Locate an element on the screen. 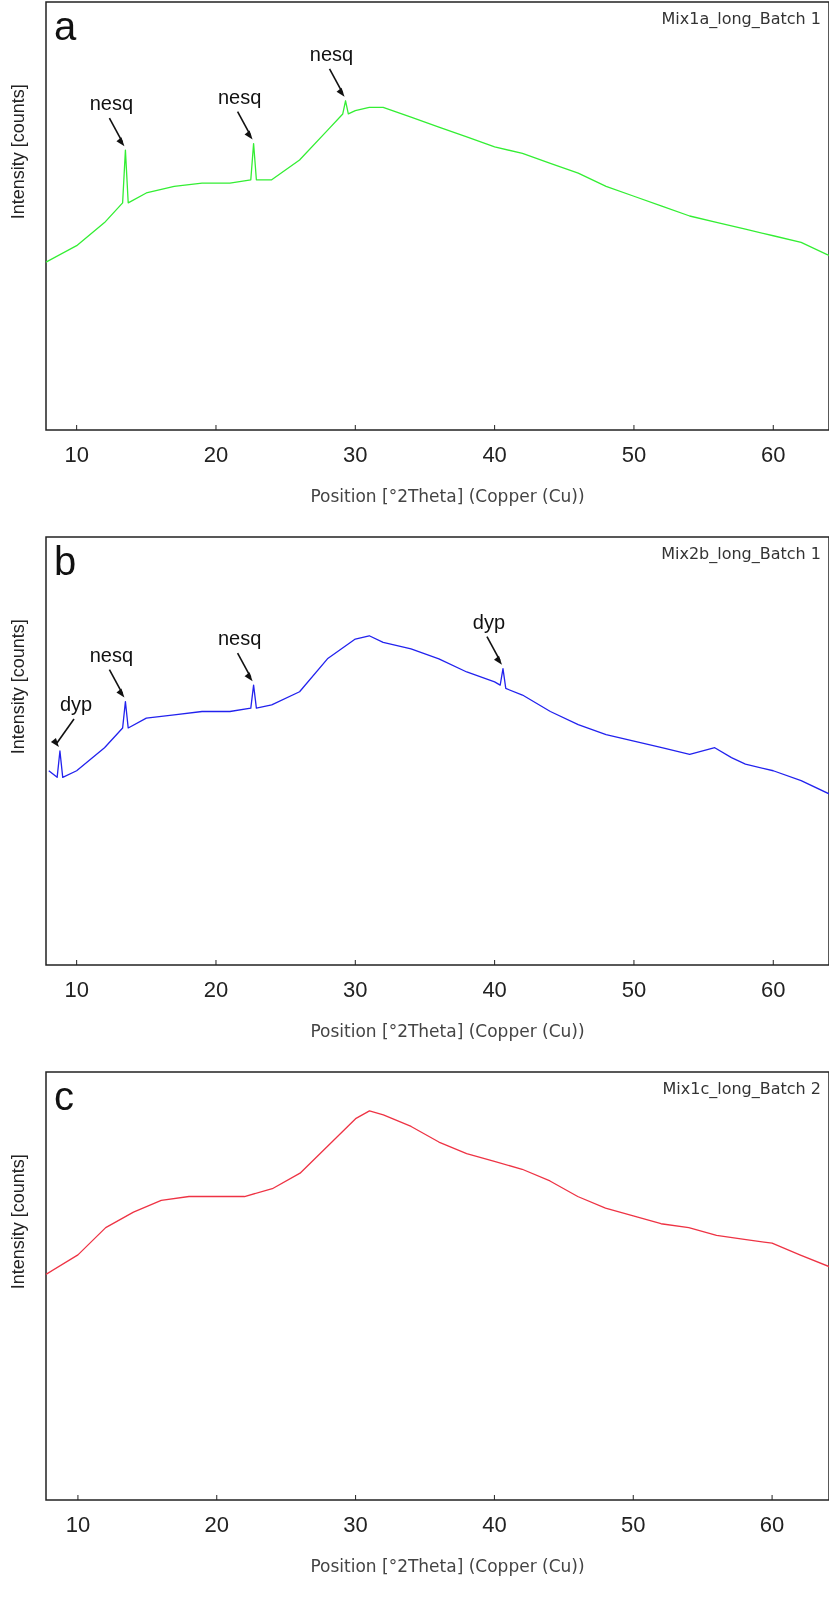  chart-subtitle: a is located at coordinates (65, 26).